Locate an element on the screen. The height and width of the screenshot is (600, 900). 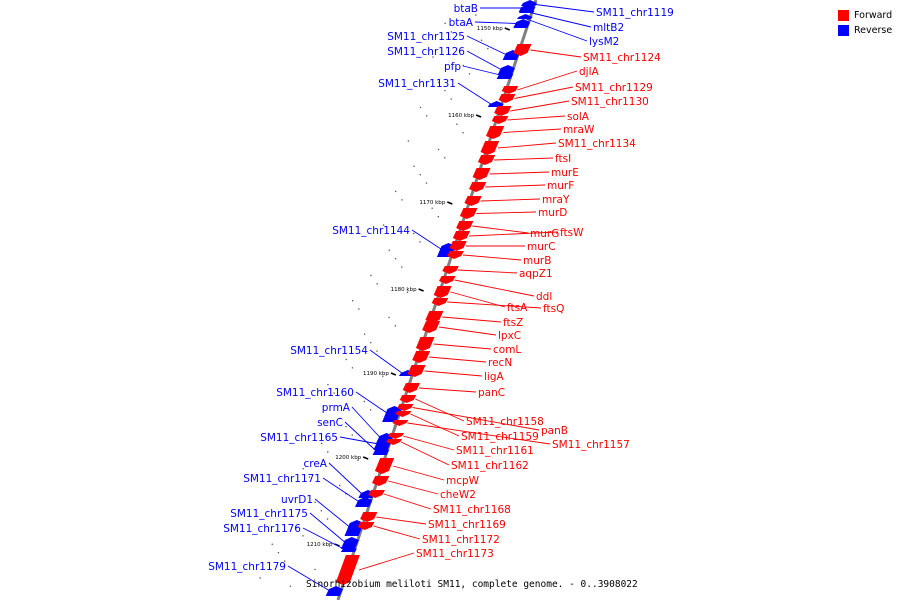
gene-arrow-SM11_chr1176 is located at coordinates (348, 549).